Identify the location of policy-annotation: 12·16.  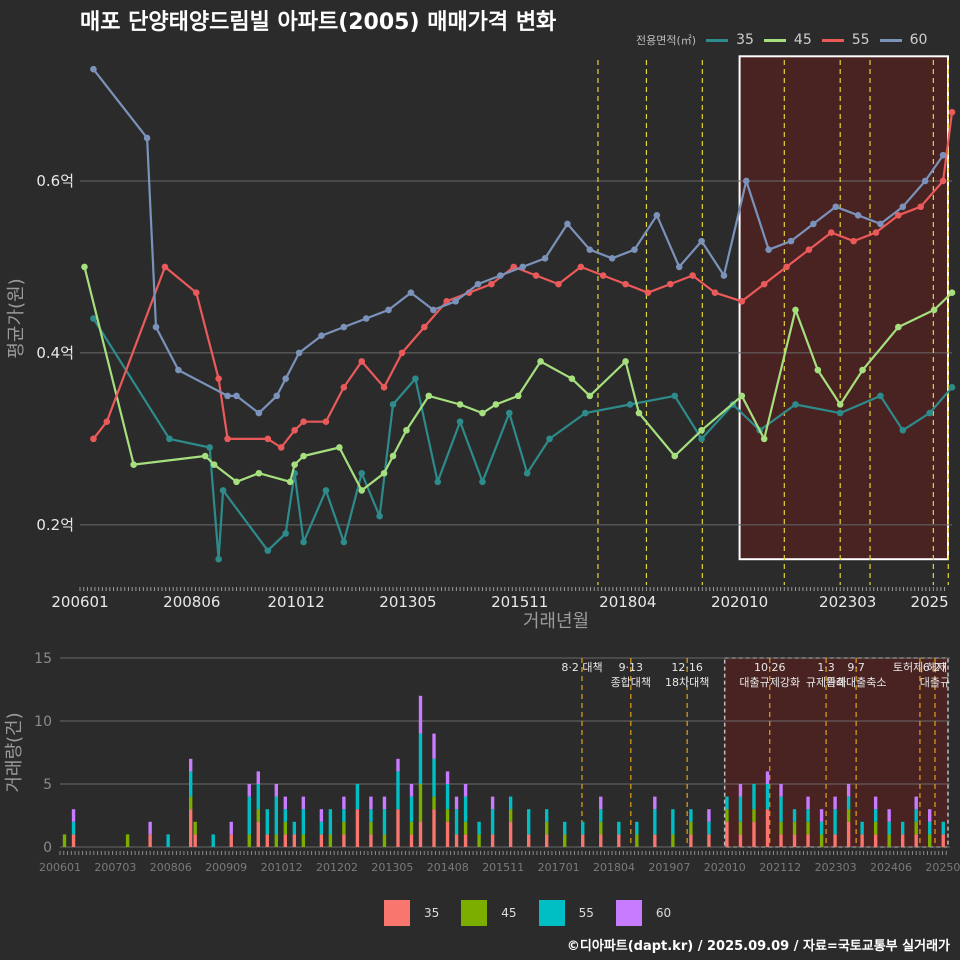
(687, 667).